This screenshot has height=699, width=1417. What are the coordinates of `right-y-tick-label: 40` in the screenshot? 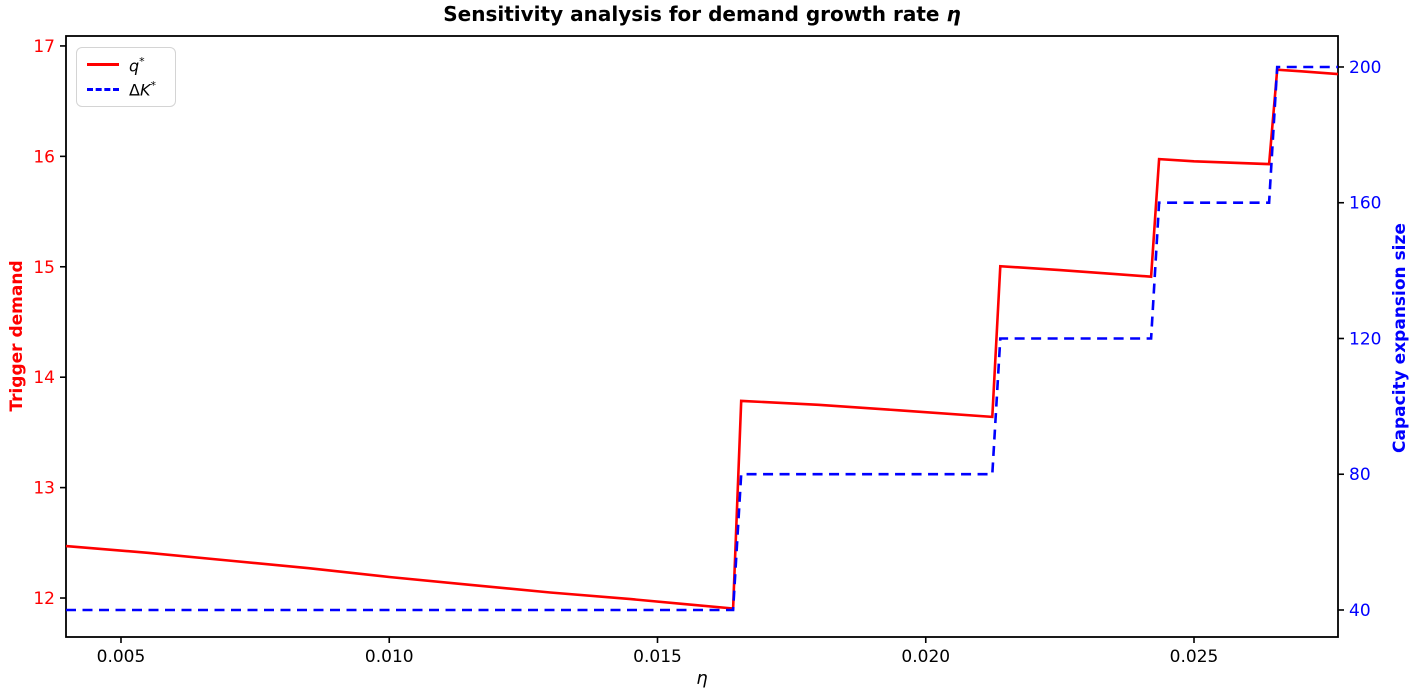 It's located at (1360, 611).